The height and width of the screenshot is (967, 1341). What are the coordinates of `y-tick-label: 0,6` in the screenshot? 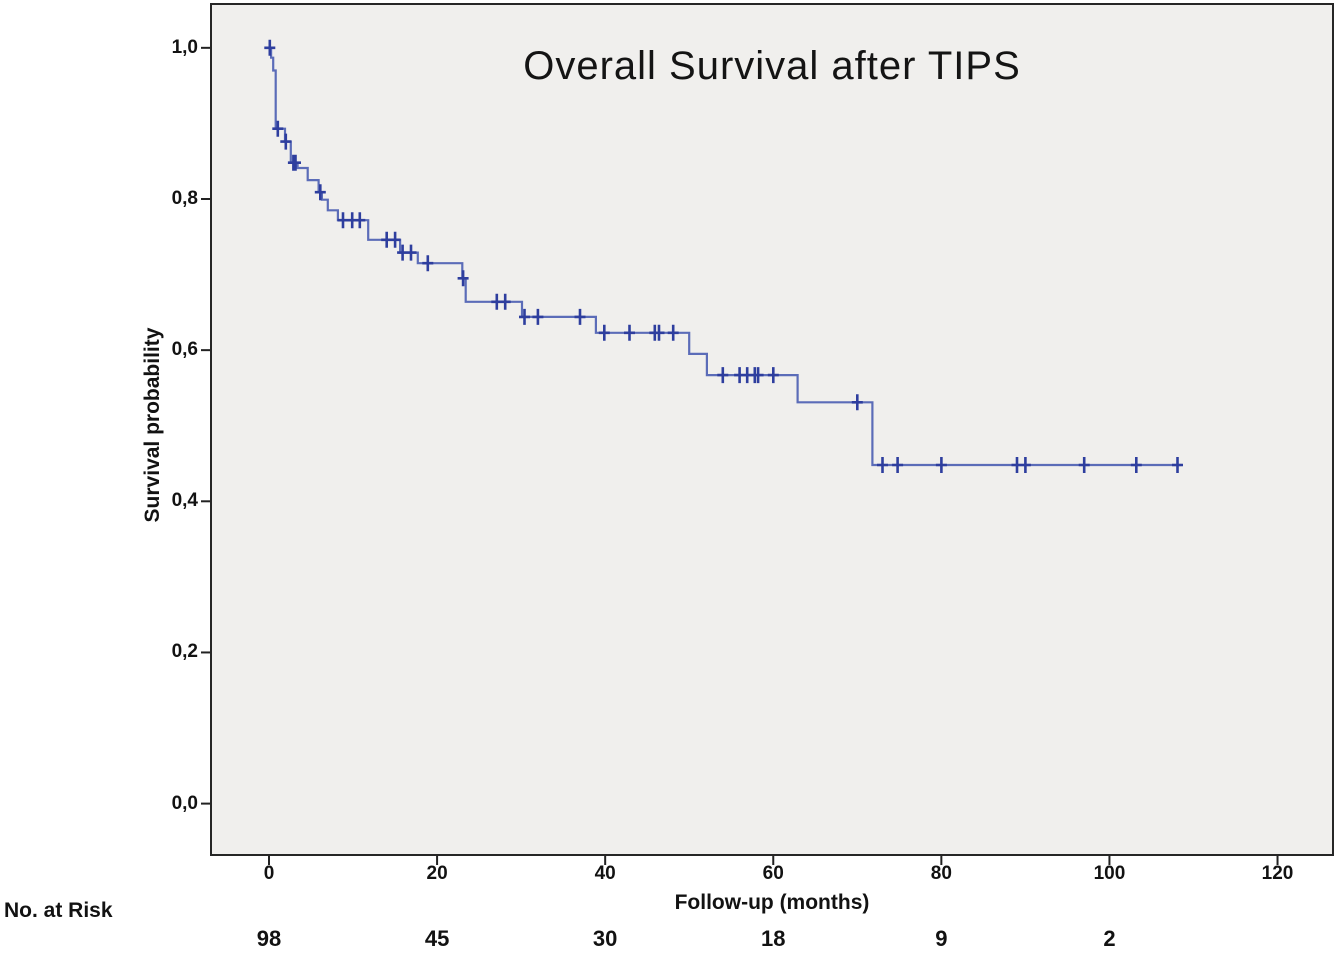 It's located at (184, 350).